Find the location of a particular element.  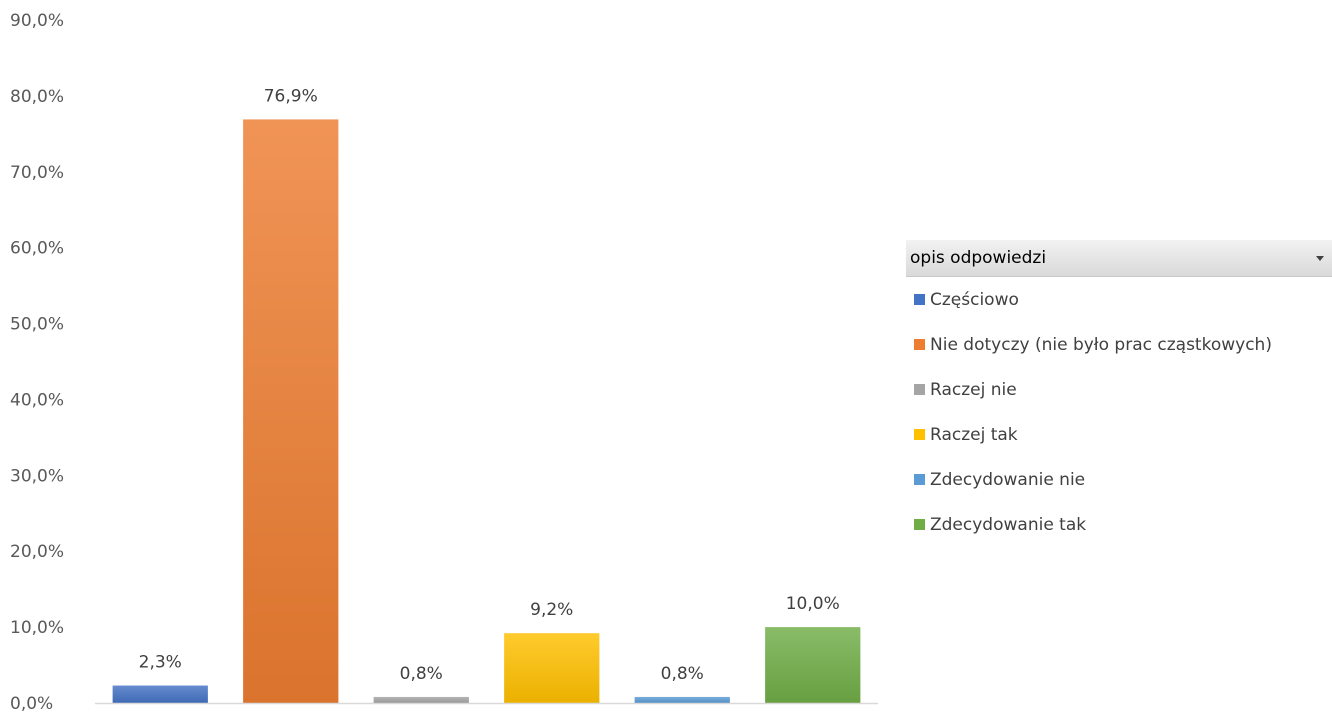

y-tick-label: 30,0% is located at coordinates (37, 476).